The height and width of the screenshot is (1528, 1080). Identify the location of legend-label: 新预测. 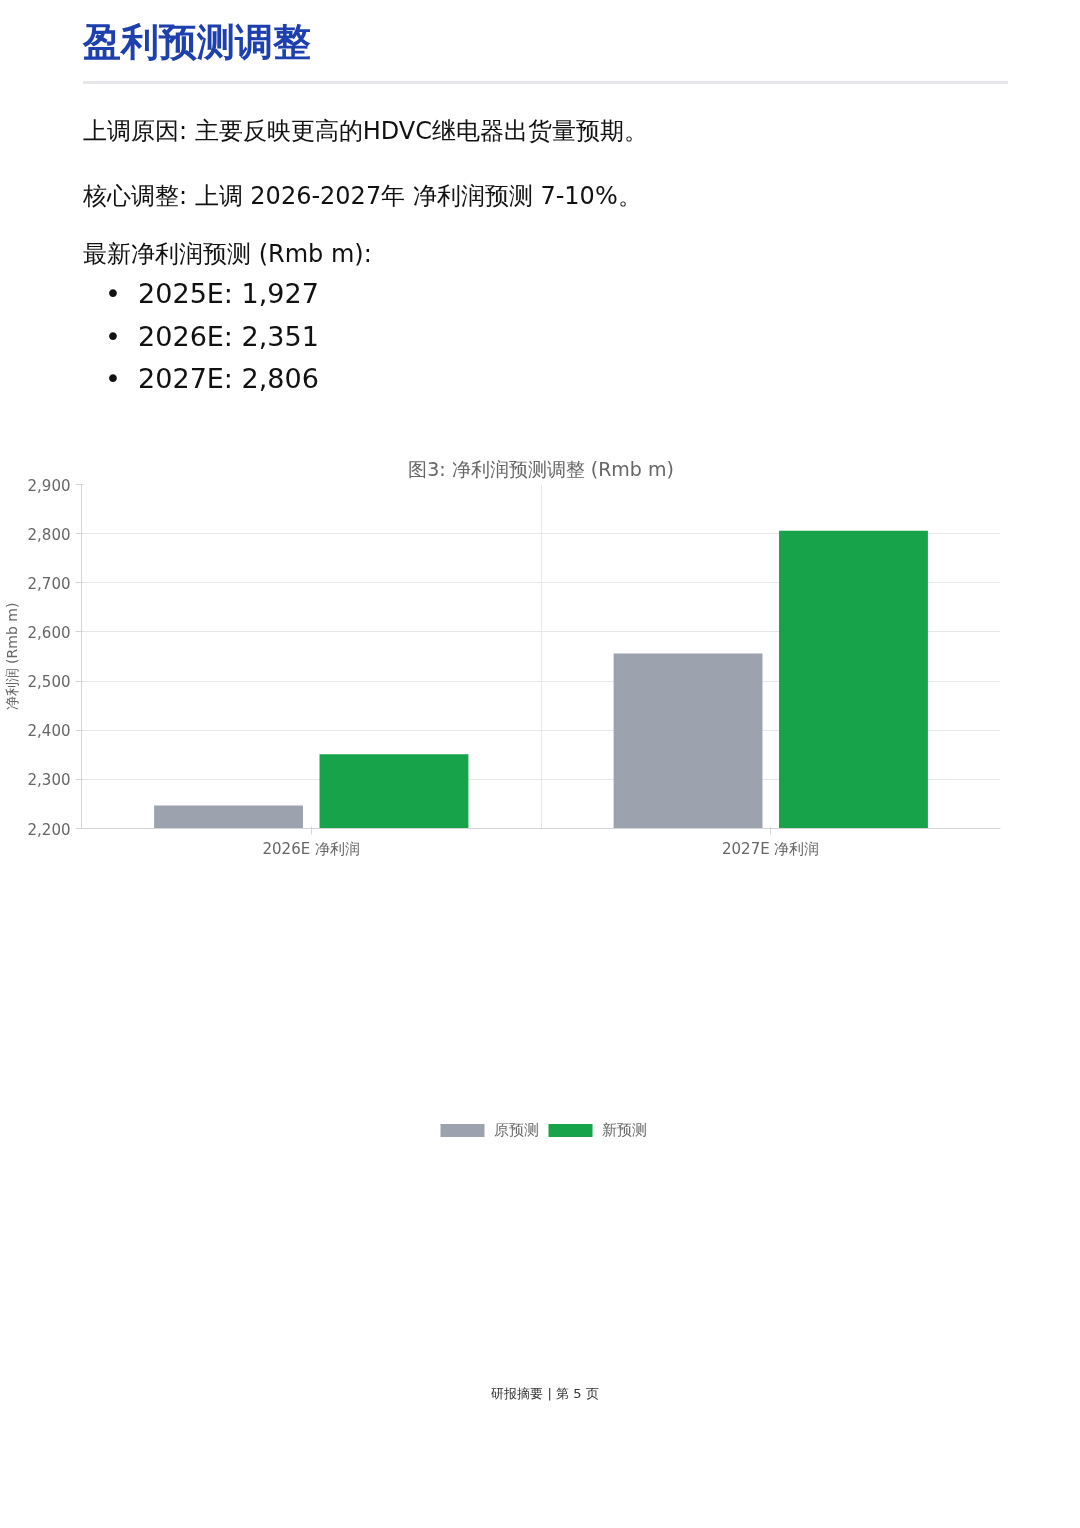
(624, 1130).